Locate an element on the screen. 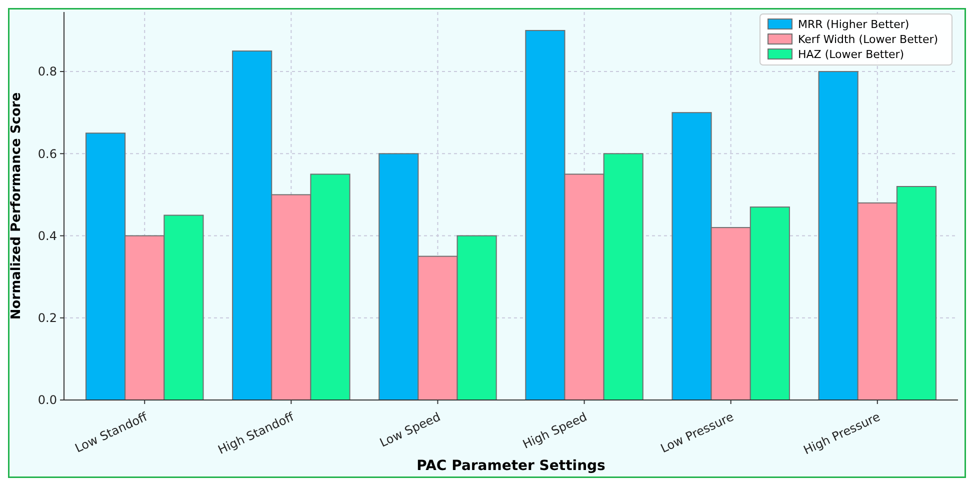 This screenshot has width=974, height=486. y-axis-title: Normalized Performance Score is located at coordinates (16, 206).